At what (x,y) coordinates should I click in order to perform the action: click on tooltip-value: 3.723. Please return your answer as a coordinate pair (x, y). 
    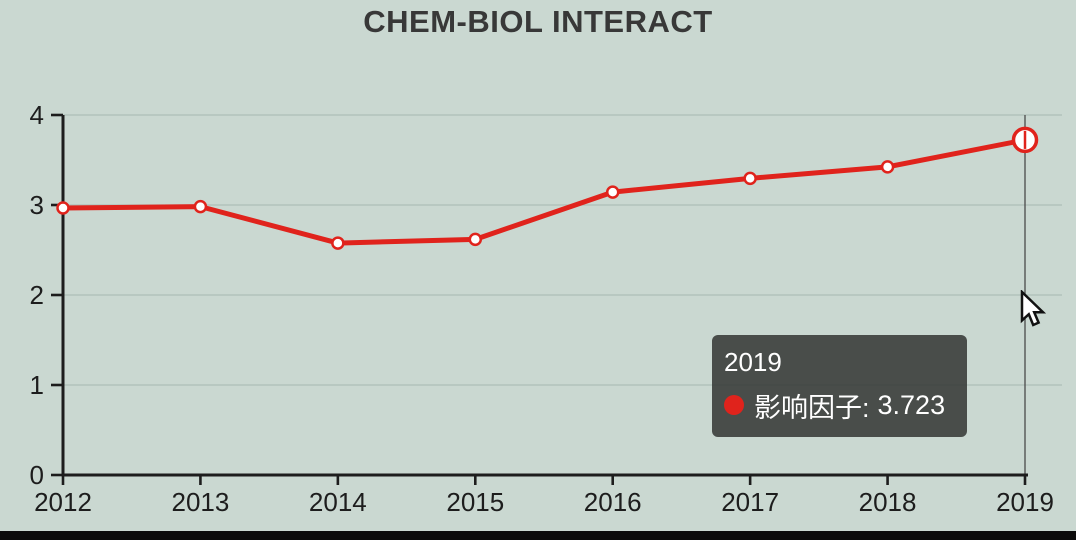
    Looking at the image, I should click on (911, 404).